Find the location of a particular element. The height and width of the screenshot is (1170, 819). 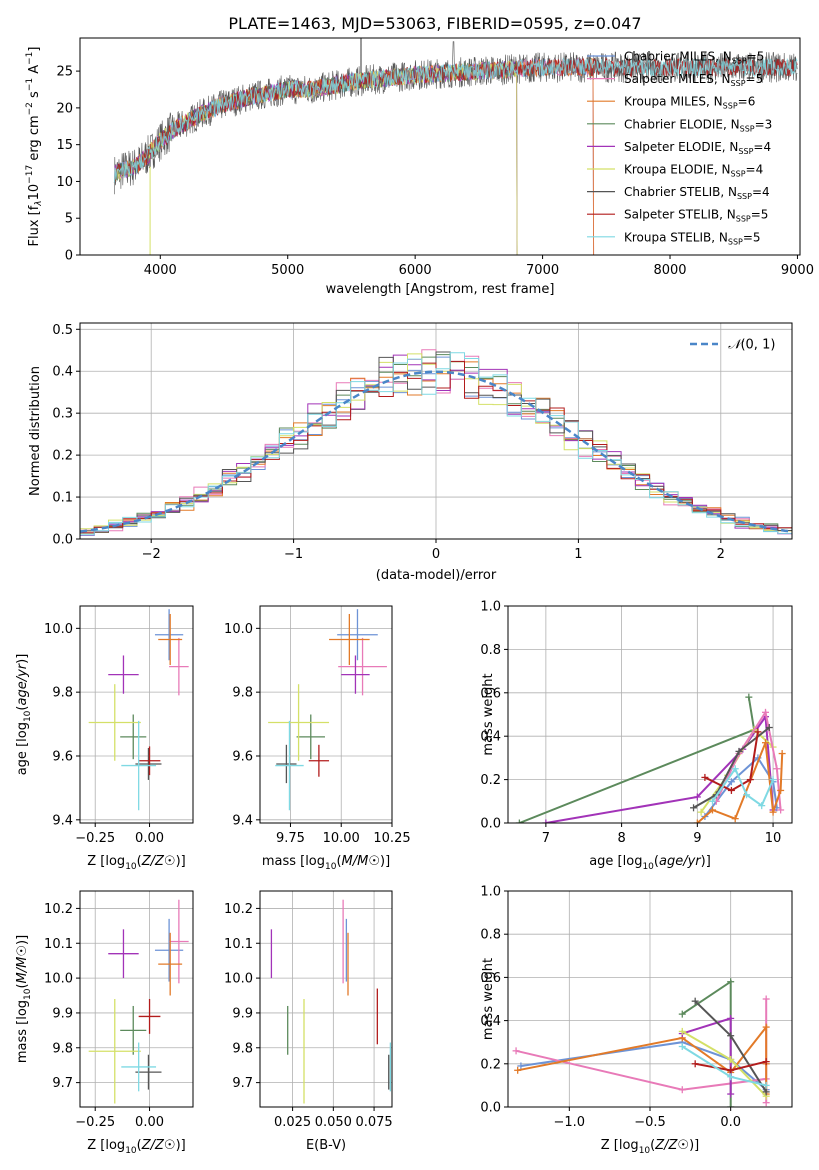

x-axis-label: (data-model)/error is located at coordinates (436, 575).